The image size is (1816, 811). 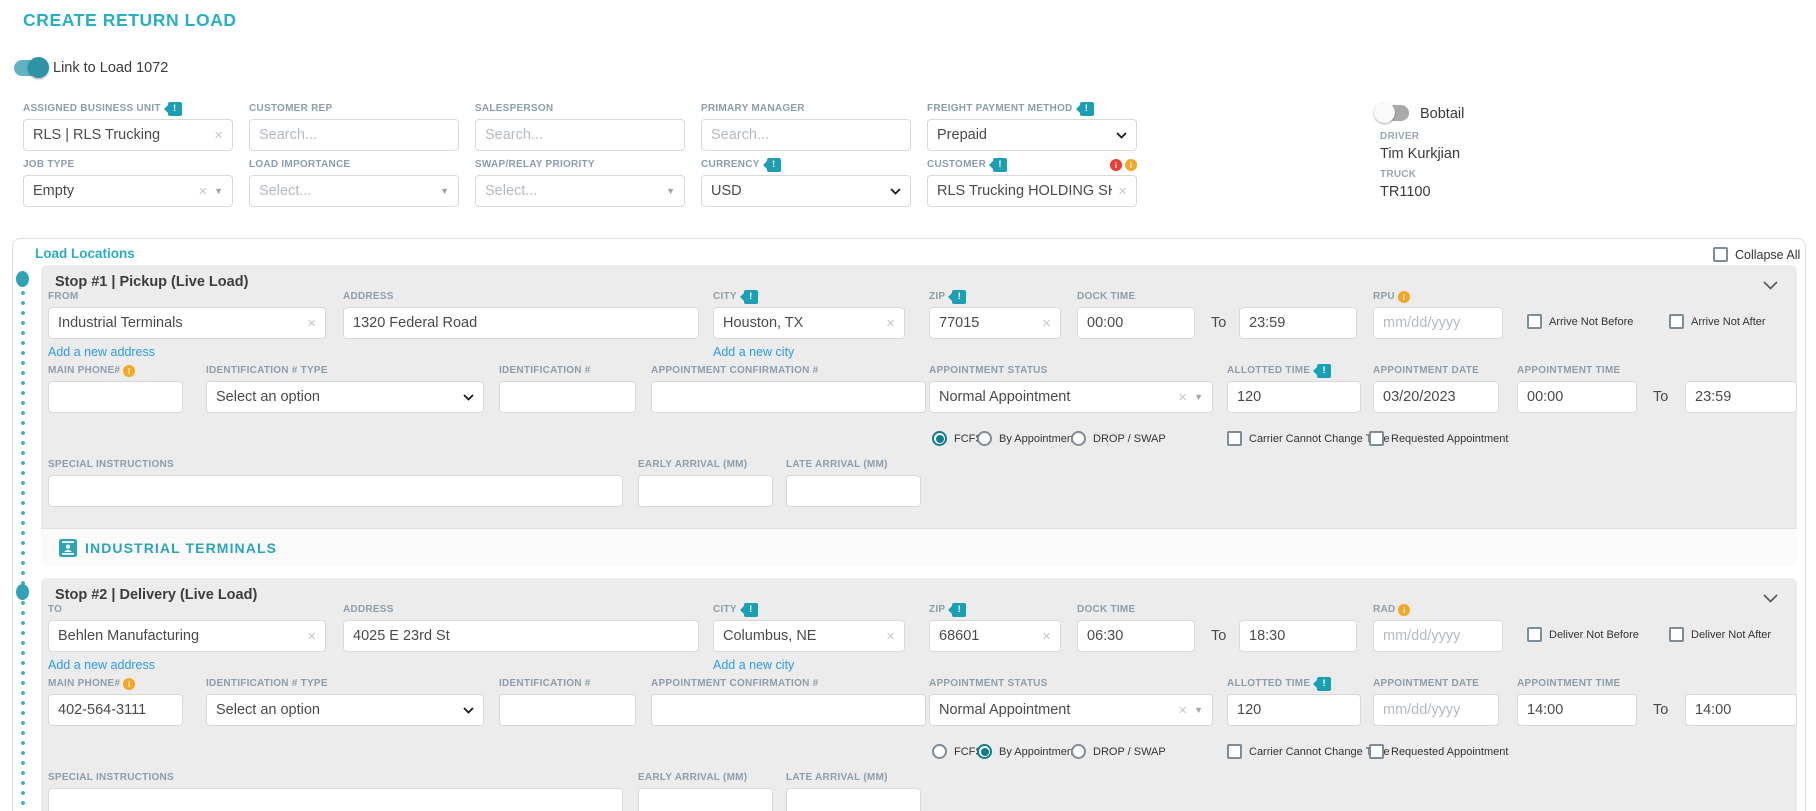 I want to click on chevron-down-icon, so click(x=1121, y=135).